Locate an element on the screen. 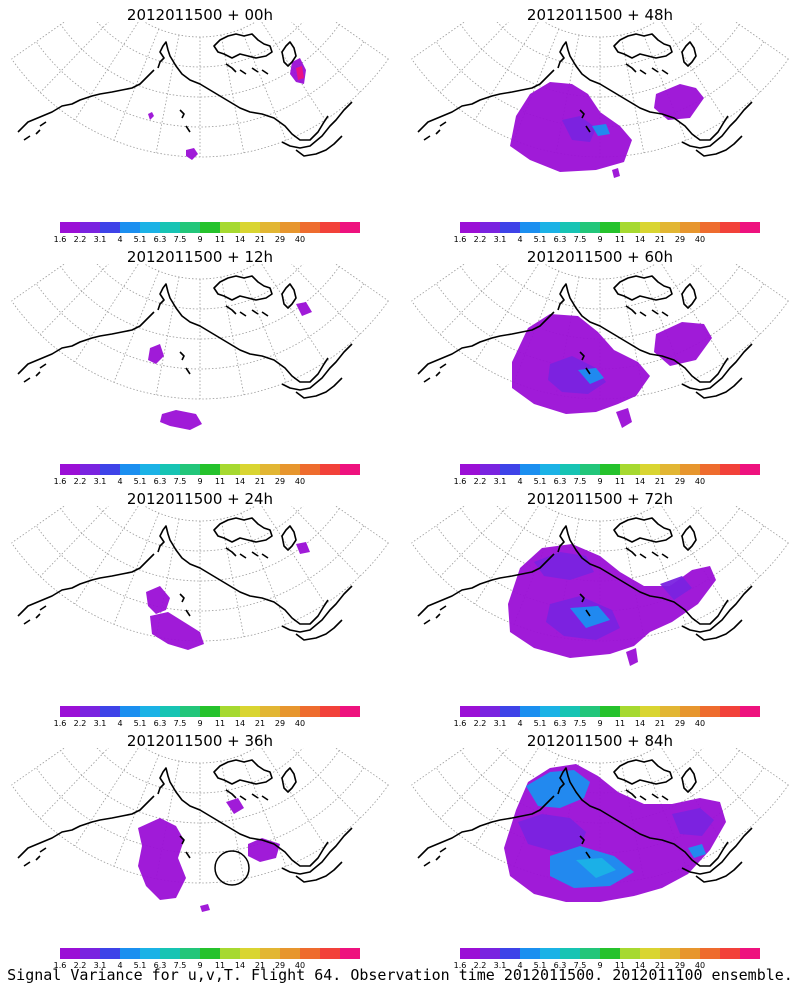 This screenshot has width=800, height=1000. colorbar-tick-label: 6.3 is located at coordinates (160, 723).